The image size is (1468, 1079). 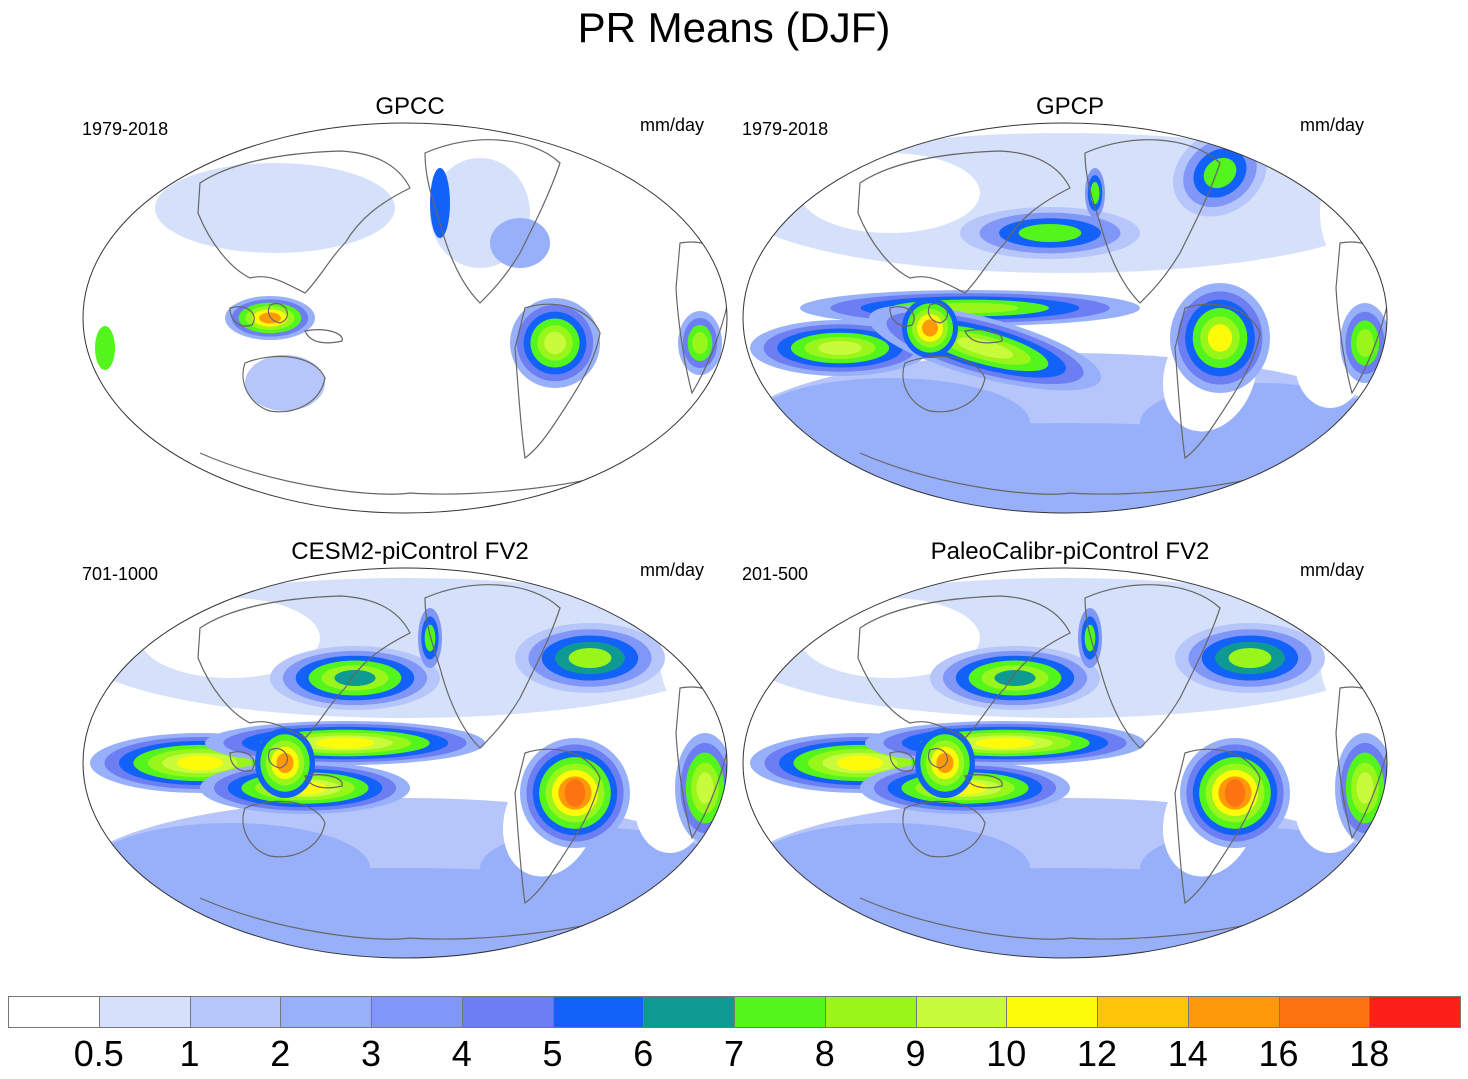 What do you see at coordinates (410, 551) in the screenshot?
I see `panel-title: CESM2-piControl FV2` at bounding box center [410, 551].